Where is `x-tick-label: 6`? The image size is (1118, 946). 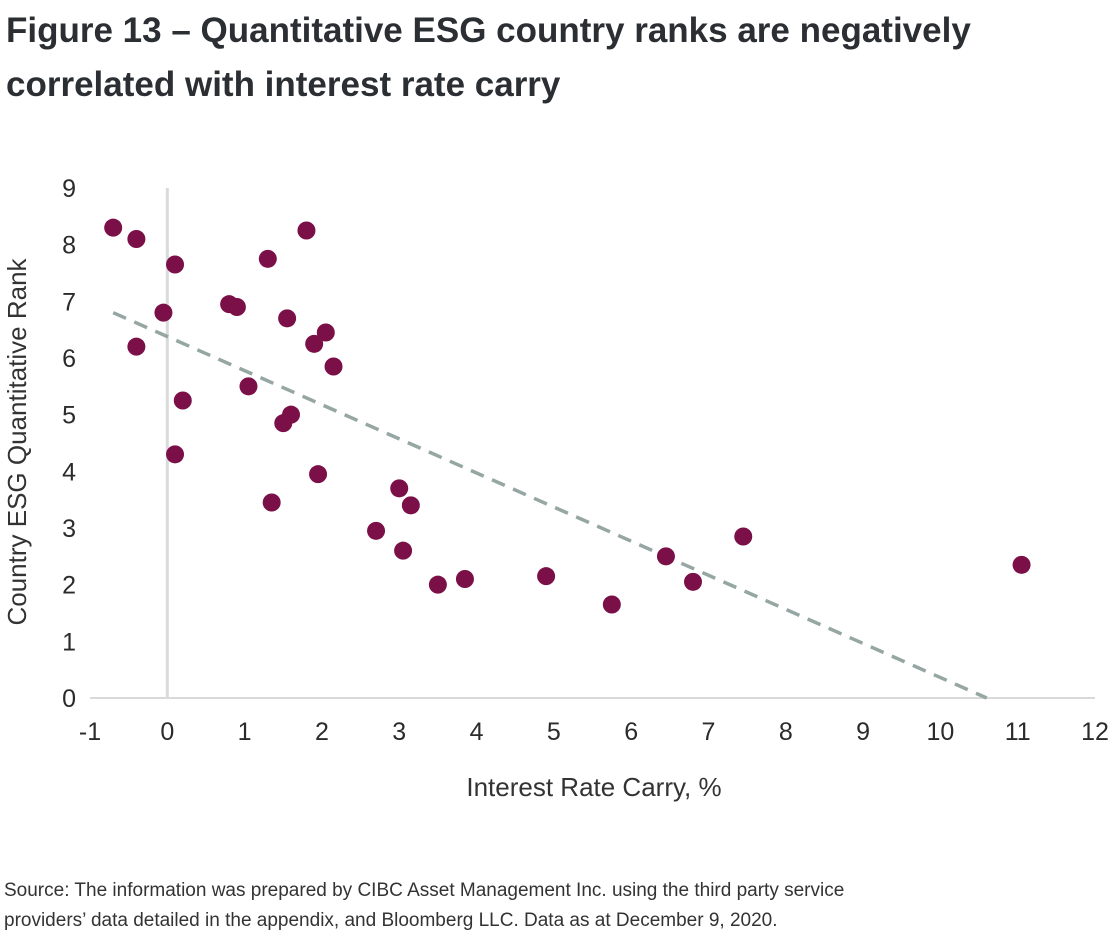 x-tick-label: 6 is located at coordinates (631, 732).